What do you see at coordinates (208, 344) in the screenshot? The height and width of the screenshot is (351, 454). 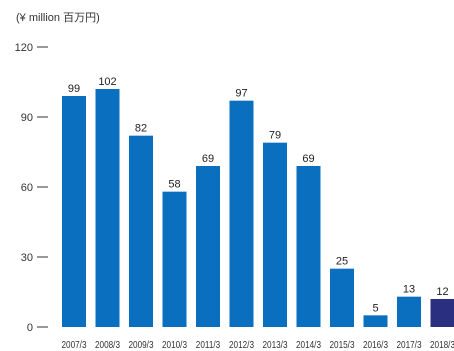 I see `x-tick-label-2011-3: 2011/3` at bounding box center [208, 344].